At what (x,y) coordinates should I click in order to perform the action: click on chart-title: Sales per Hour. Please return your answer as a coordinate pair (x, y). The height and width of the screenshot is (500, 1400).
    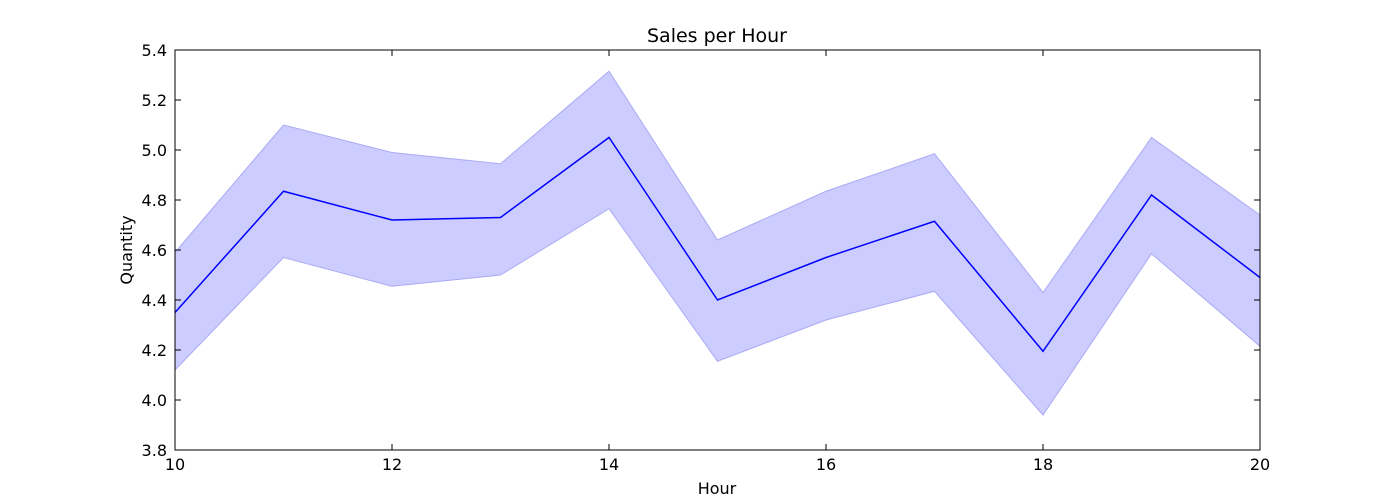
    Looking at the image, I should click on (717, 36).